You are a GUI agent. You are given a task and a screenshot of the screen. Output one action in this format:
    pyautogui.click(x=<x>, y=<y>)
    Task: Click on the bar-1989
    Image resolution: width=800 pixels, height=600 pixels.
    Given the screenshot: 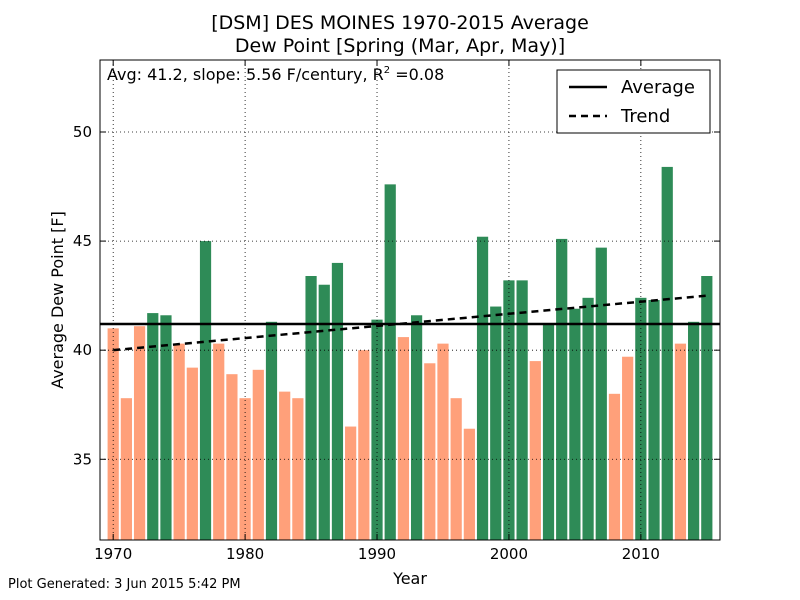 What is the action you would take?
    pyautogui.click(x=364, y=445)
    